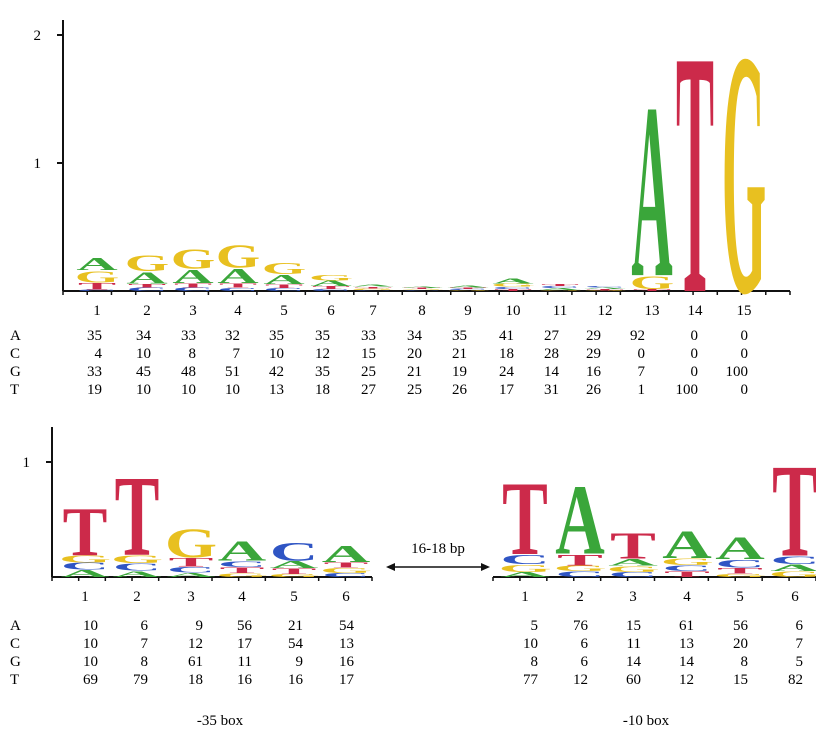  What do you see at coordinates (642, 390) in the screenshot?
I see `frequency-cell: 1` at bounding box center [642, 390].